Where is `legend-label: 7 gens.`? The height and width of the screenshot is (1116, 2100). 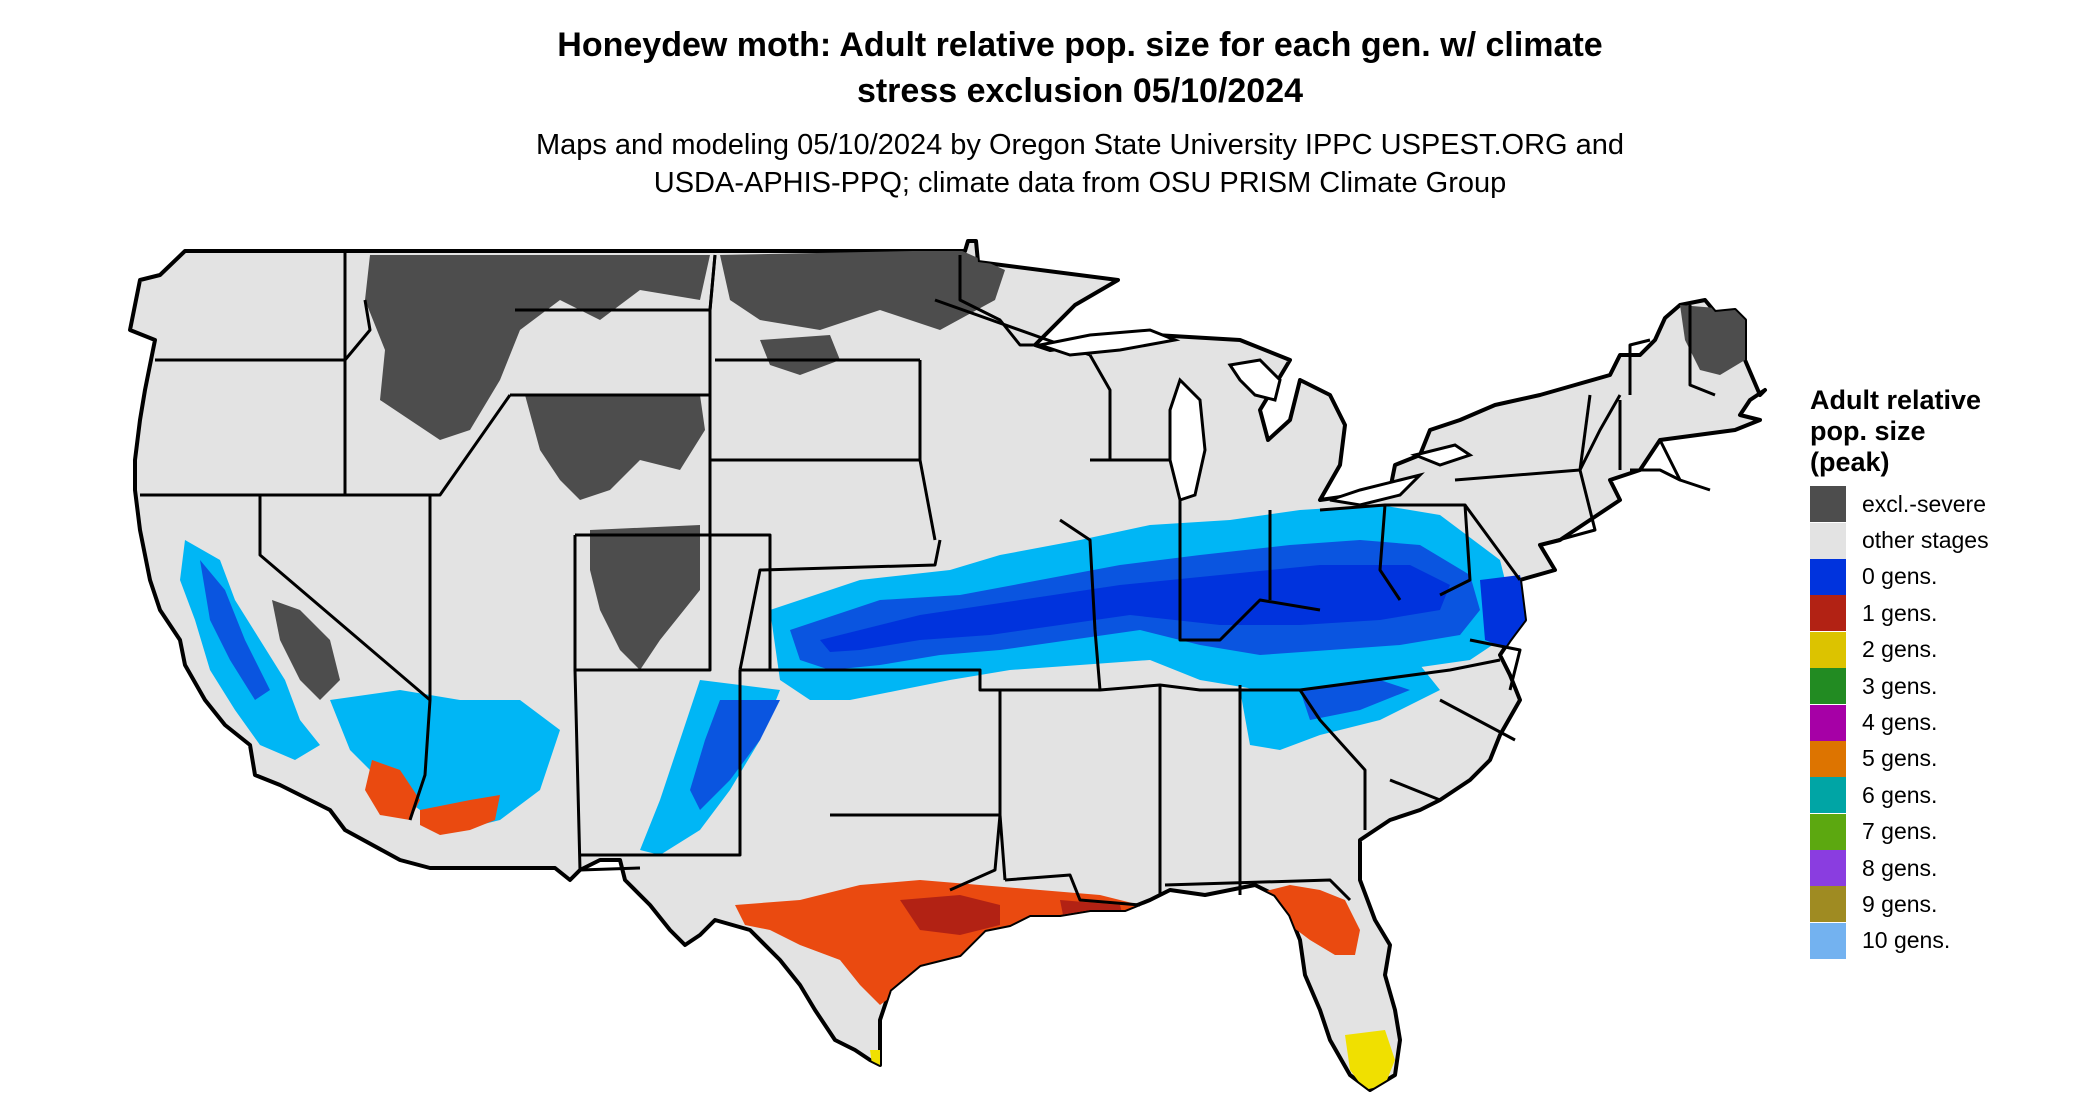
legend-label: 7 gens. is located at coordinates (1900, 831).